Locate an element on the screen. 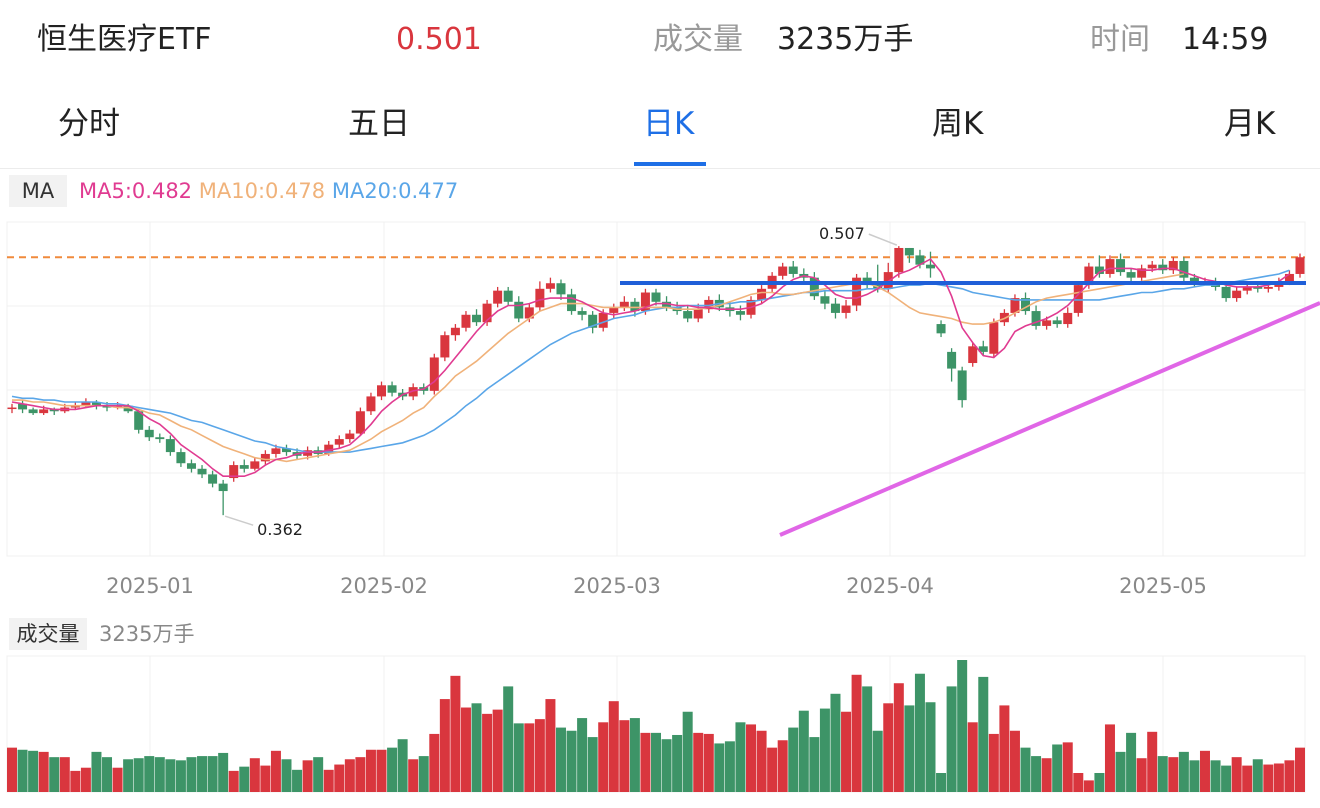  tab-weekly-k: 周K is located at coordinates (958, 124).